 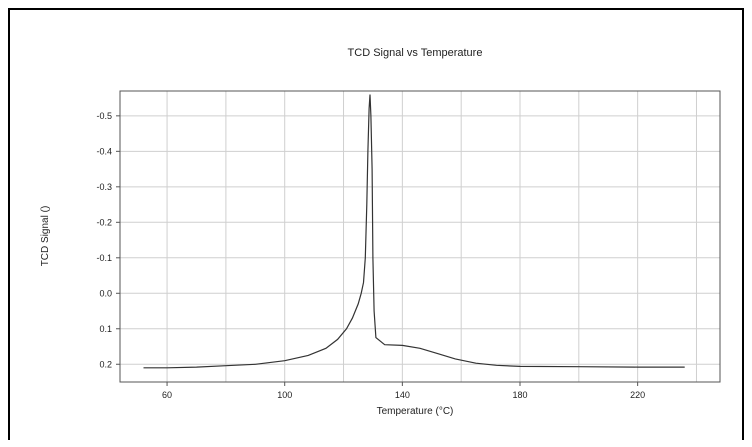 What do you see at coordinates (45, 236) in the screenshot?
I see `y-axis-label: TCD Signal ()` at bounding box center [45, 236].